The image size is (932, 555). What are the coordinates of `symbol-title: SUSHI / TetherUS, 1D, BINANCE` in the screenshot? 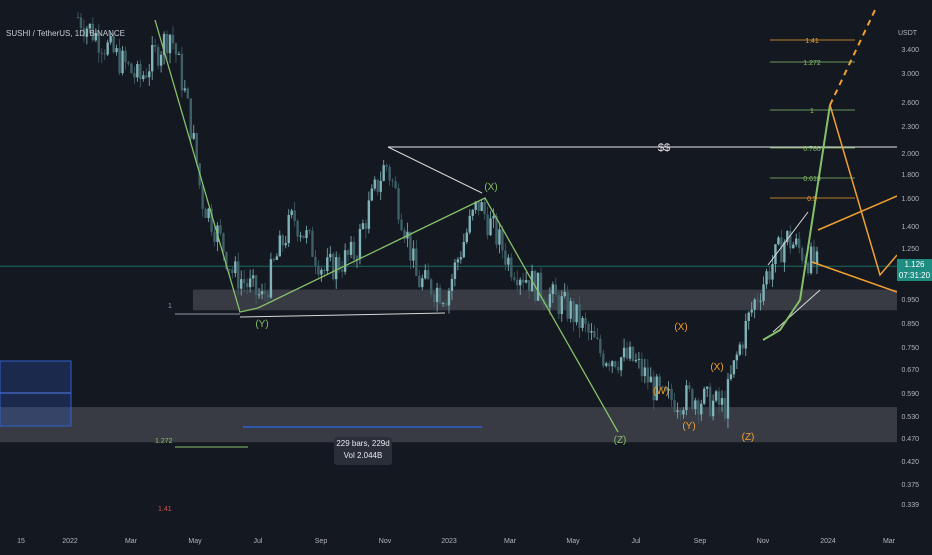 It's located at (65, 33).